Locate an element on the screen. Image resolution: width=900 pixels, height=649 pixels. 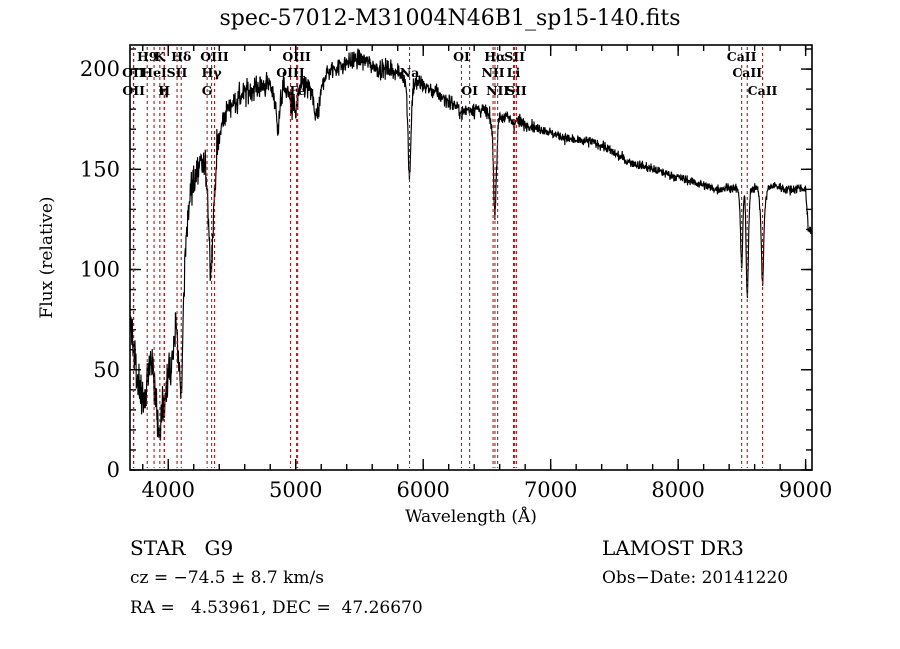
y-tick-label-3: 150 is located at coordinates (100, 169).